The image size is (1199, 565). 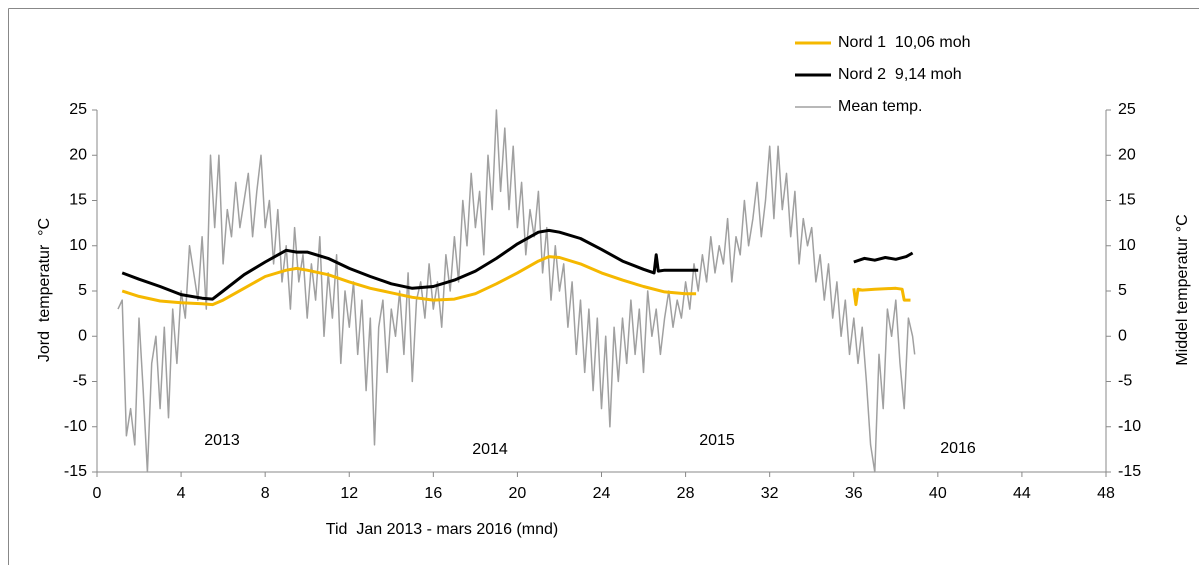 What do you see at coordinates (80, 381) in the screenshot?
I see `y-tick-label: -5` at bounding box center [80, 381].